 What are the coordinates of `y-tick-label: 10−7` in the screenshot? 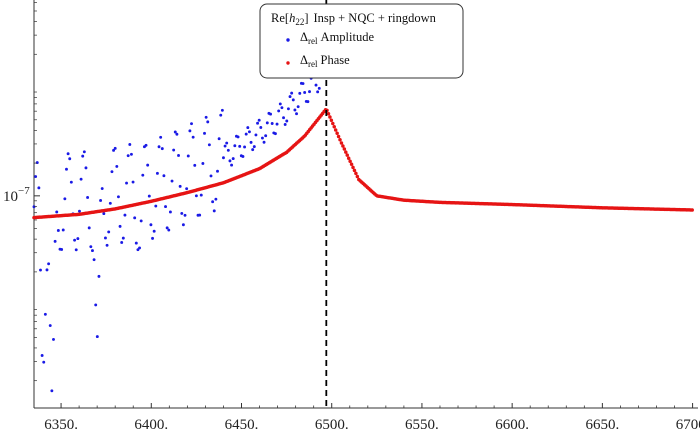 It's located at (16, 195).